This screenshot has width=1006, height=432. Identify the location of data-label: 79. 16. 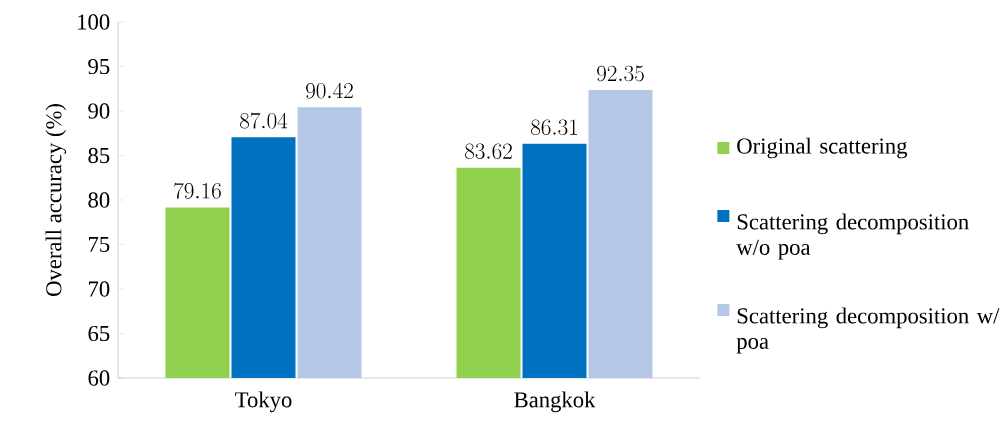
(197, 190).